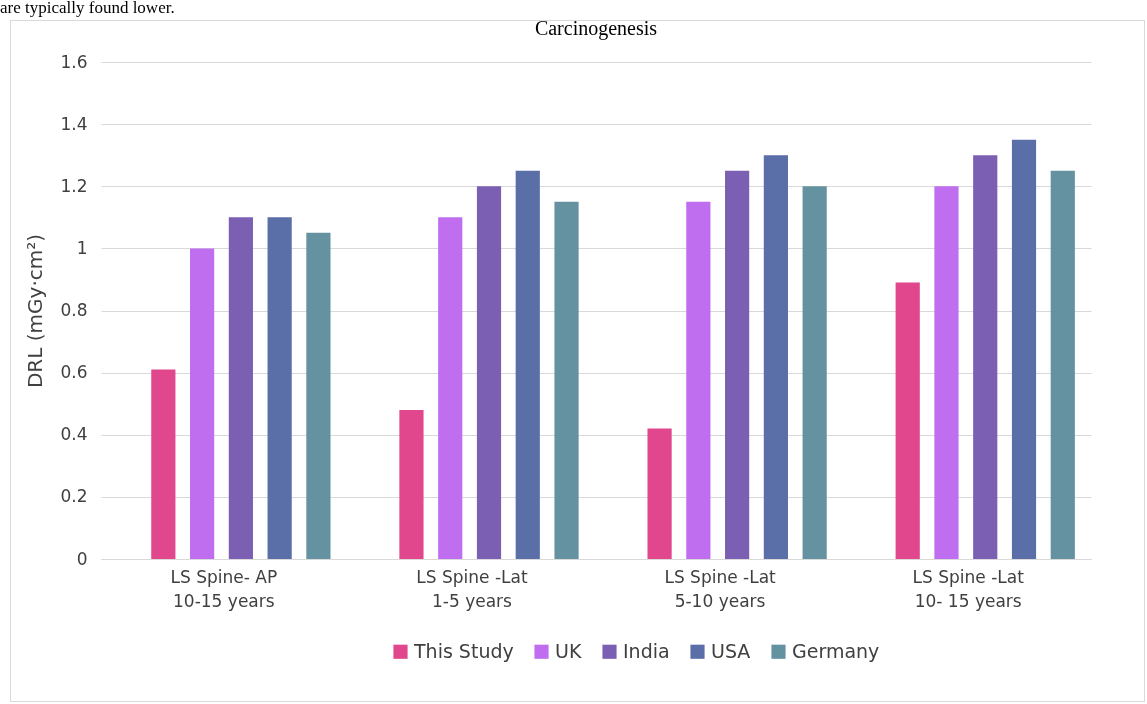  What do you see at coordinates (472, 588) in the screenshot?
I see `x-tick-label: LS Spine -Lat 1-5 years` at bounding box center [472, 588].